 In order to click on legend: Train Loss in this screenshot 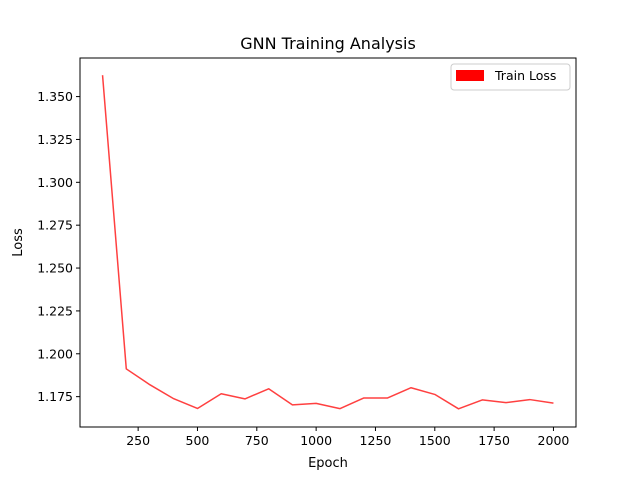, I will do `click(510, 77)`.